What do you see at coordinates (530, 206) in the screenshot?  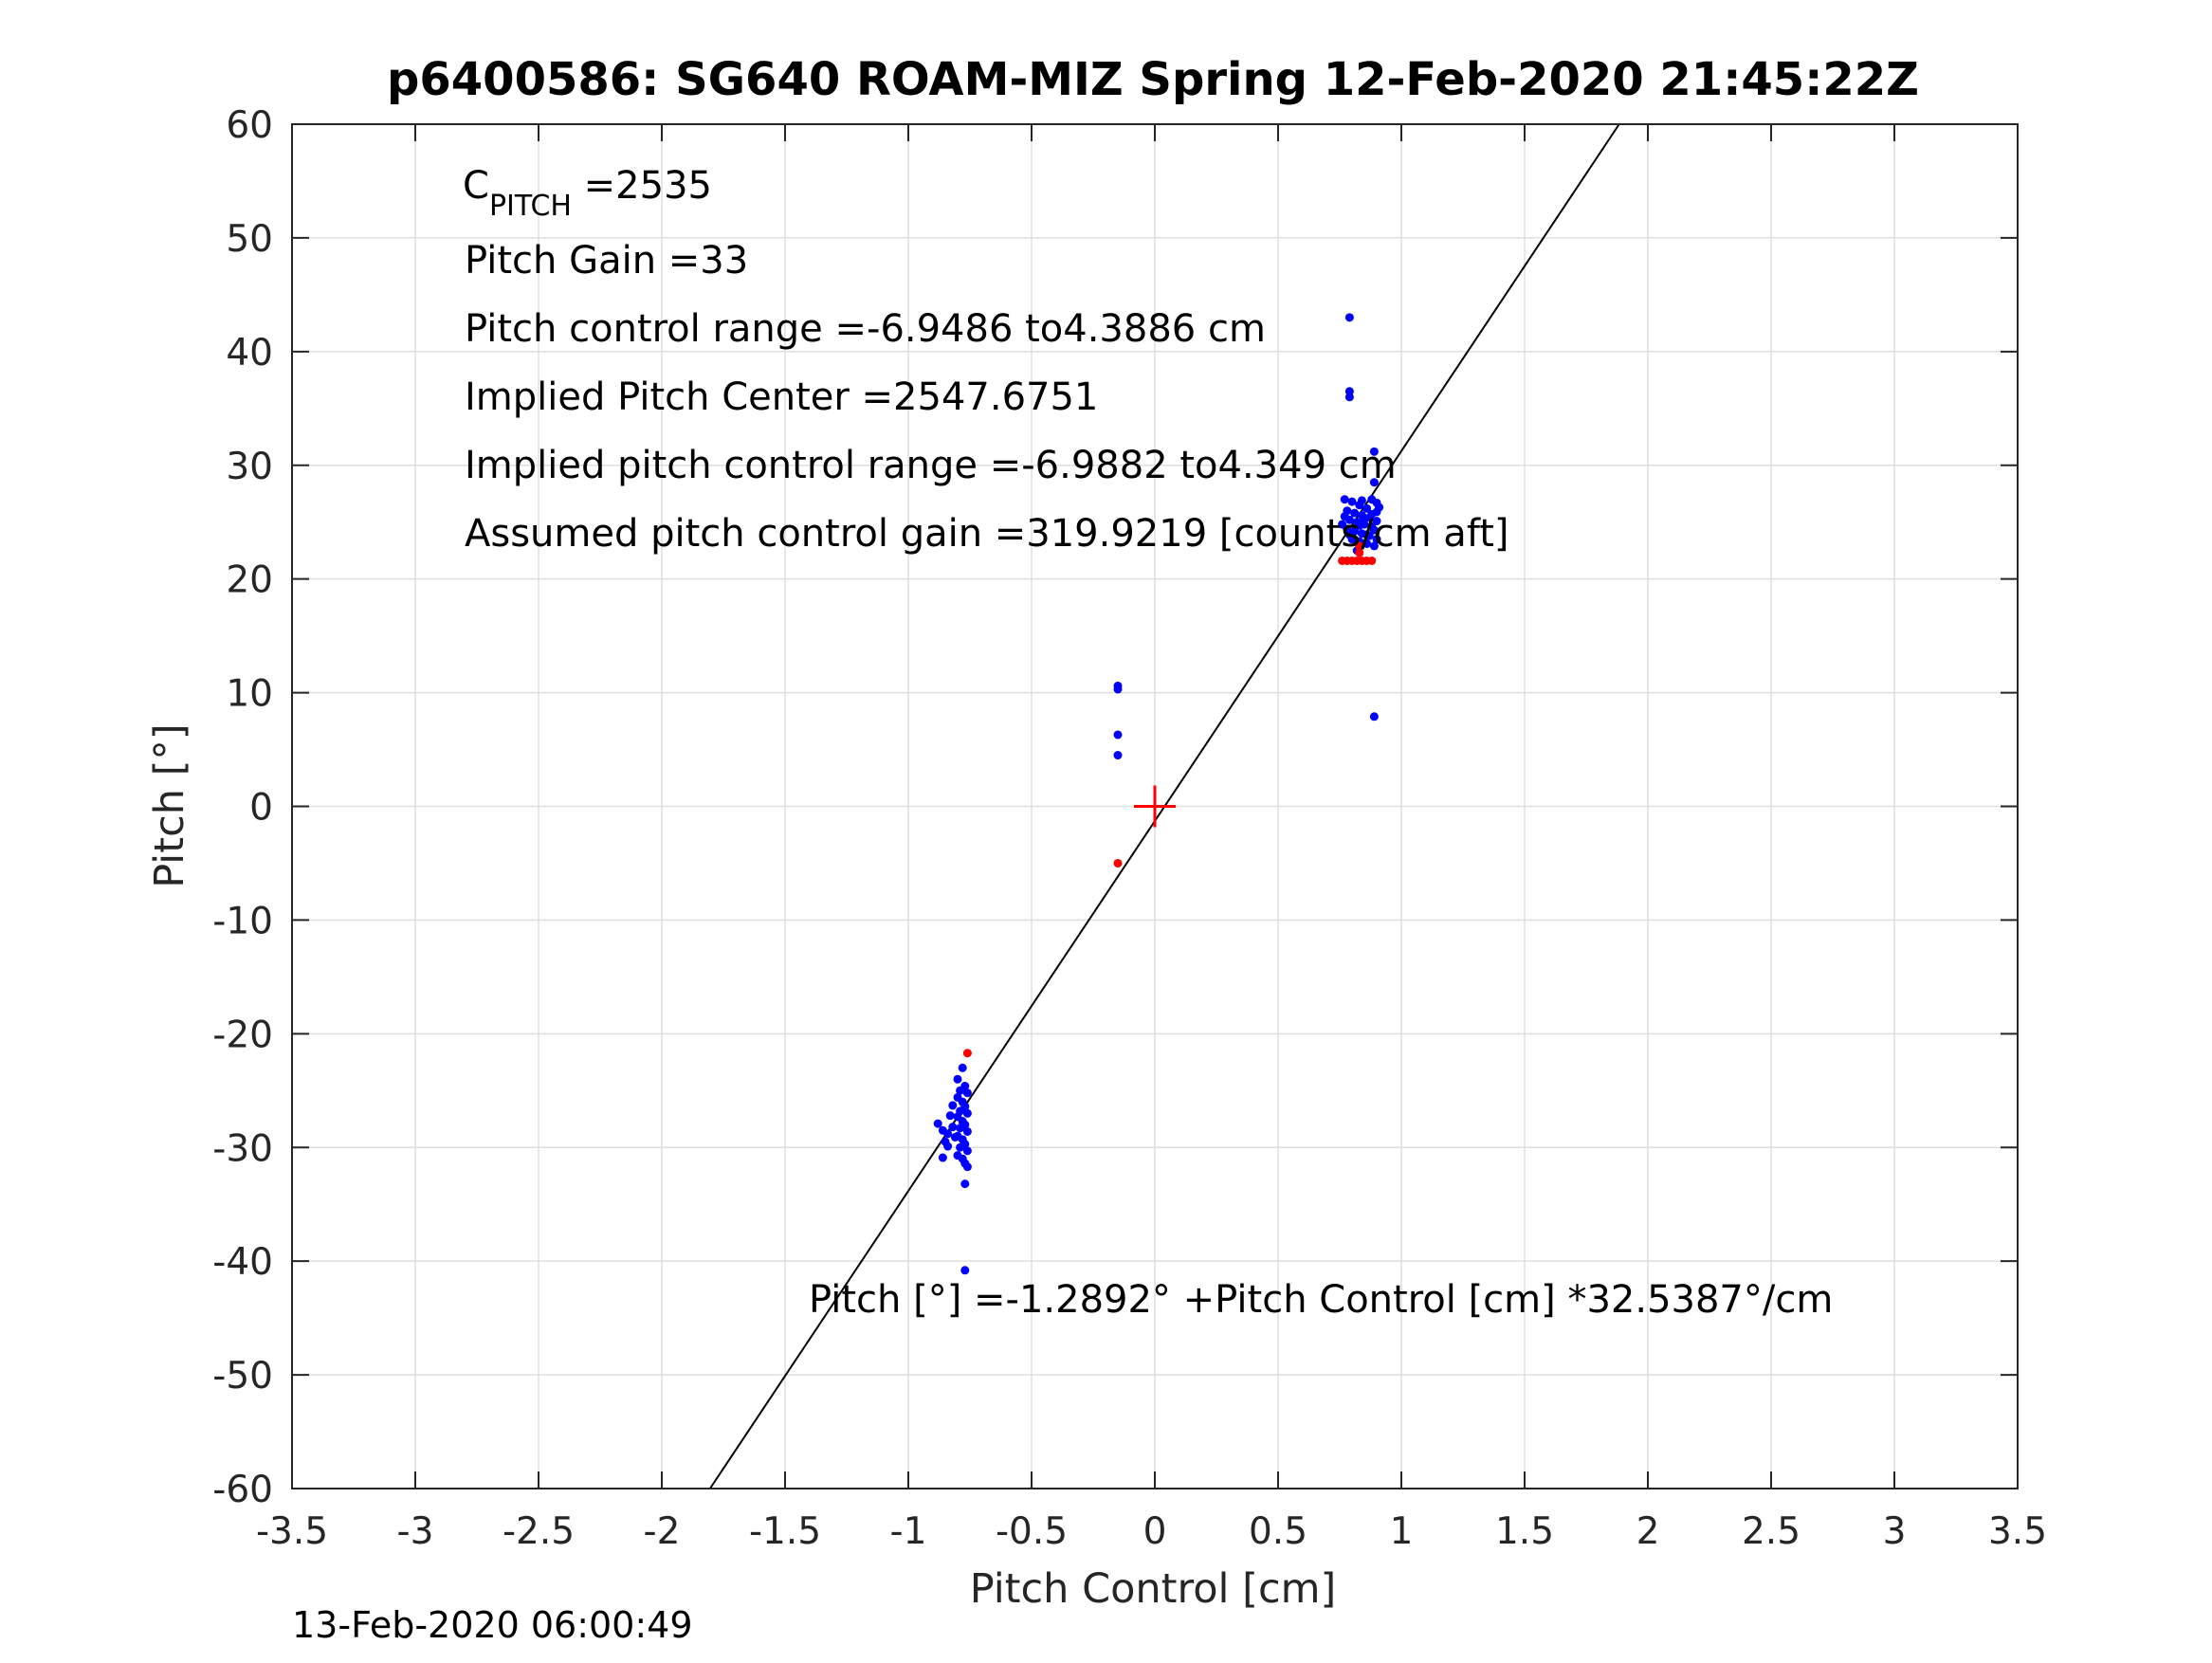 I see `cpitch-subscript: PITCH` at bounding box center [530, 206].